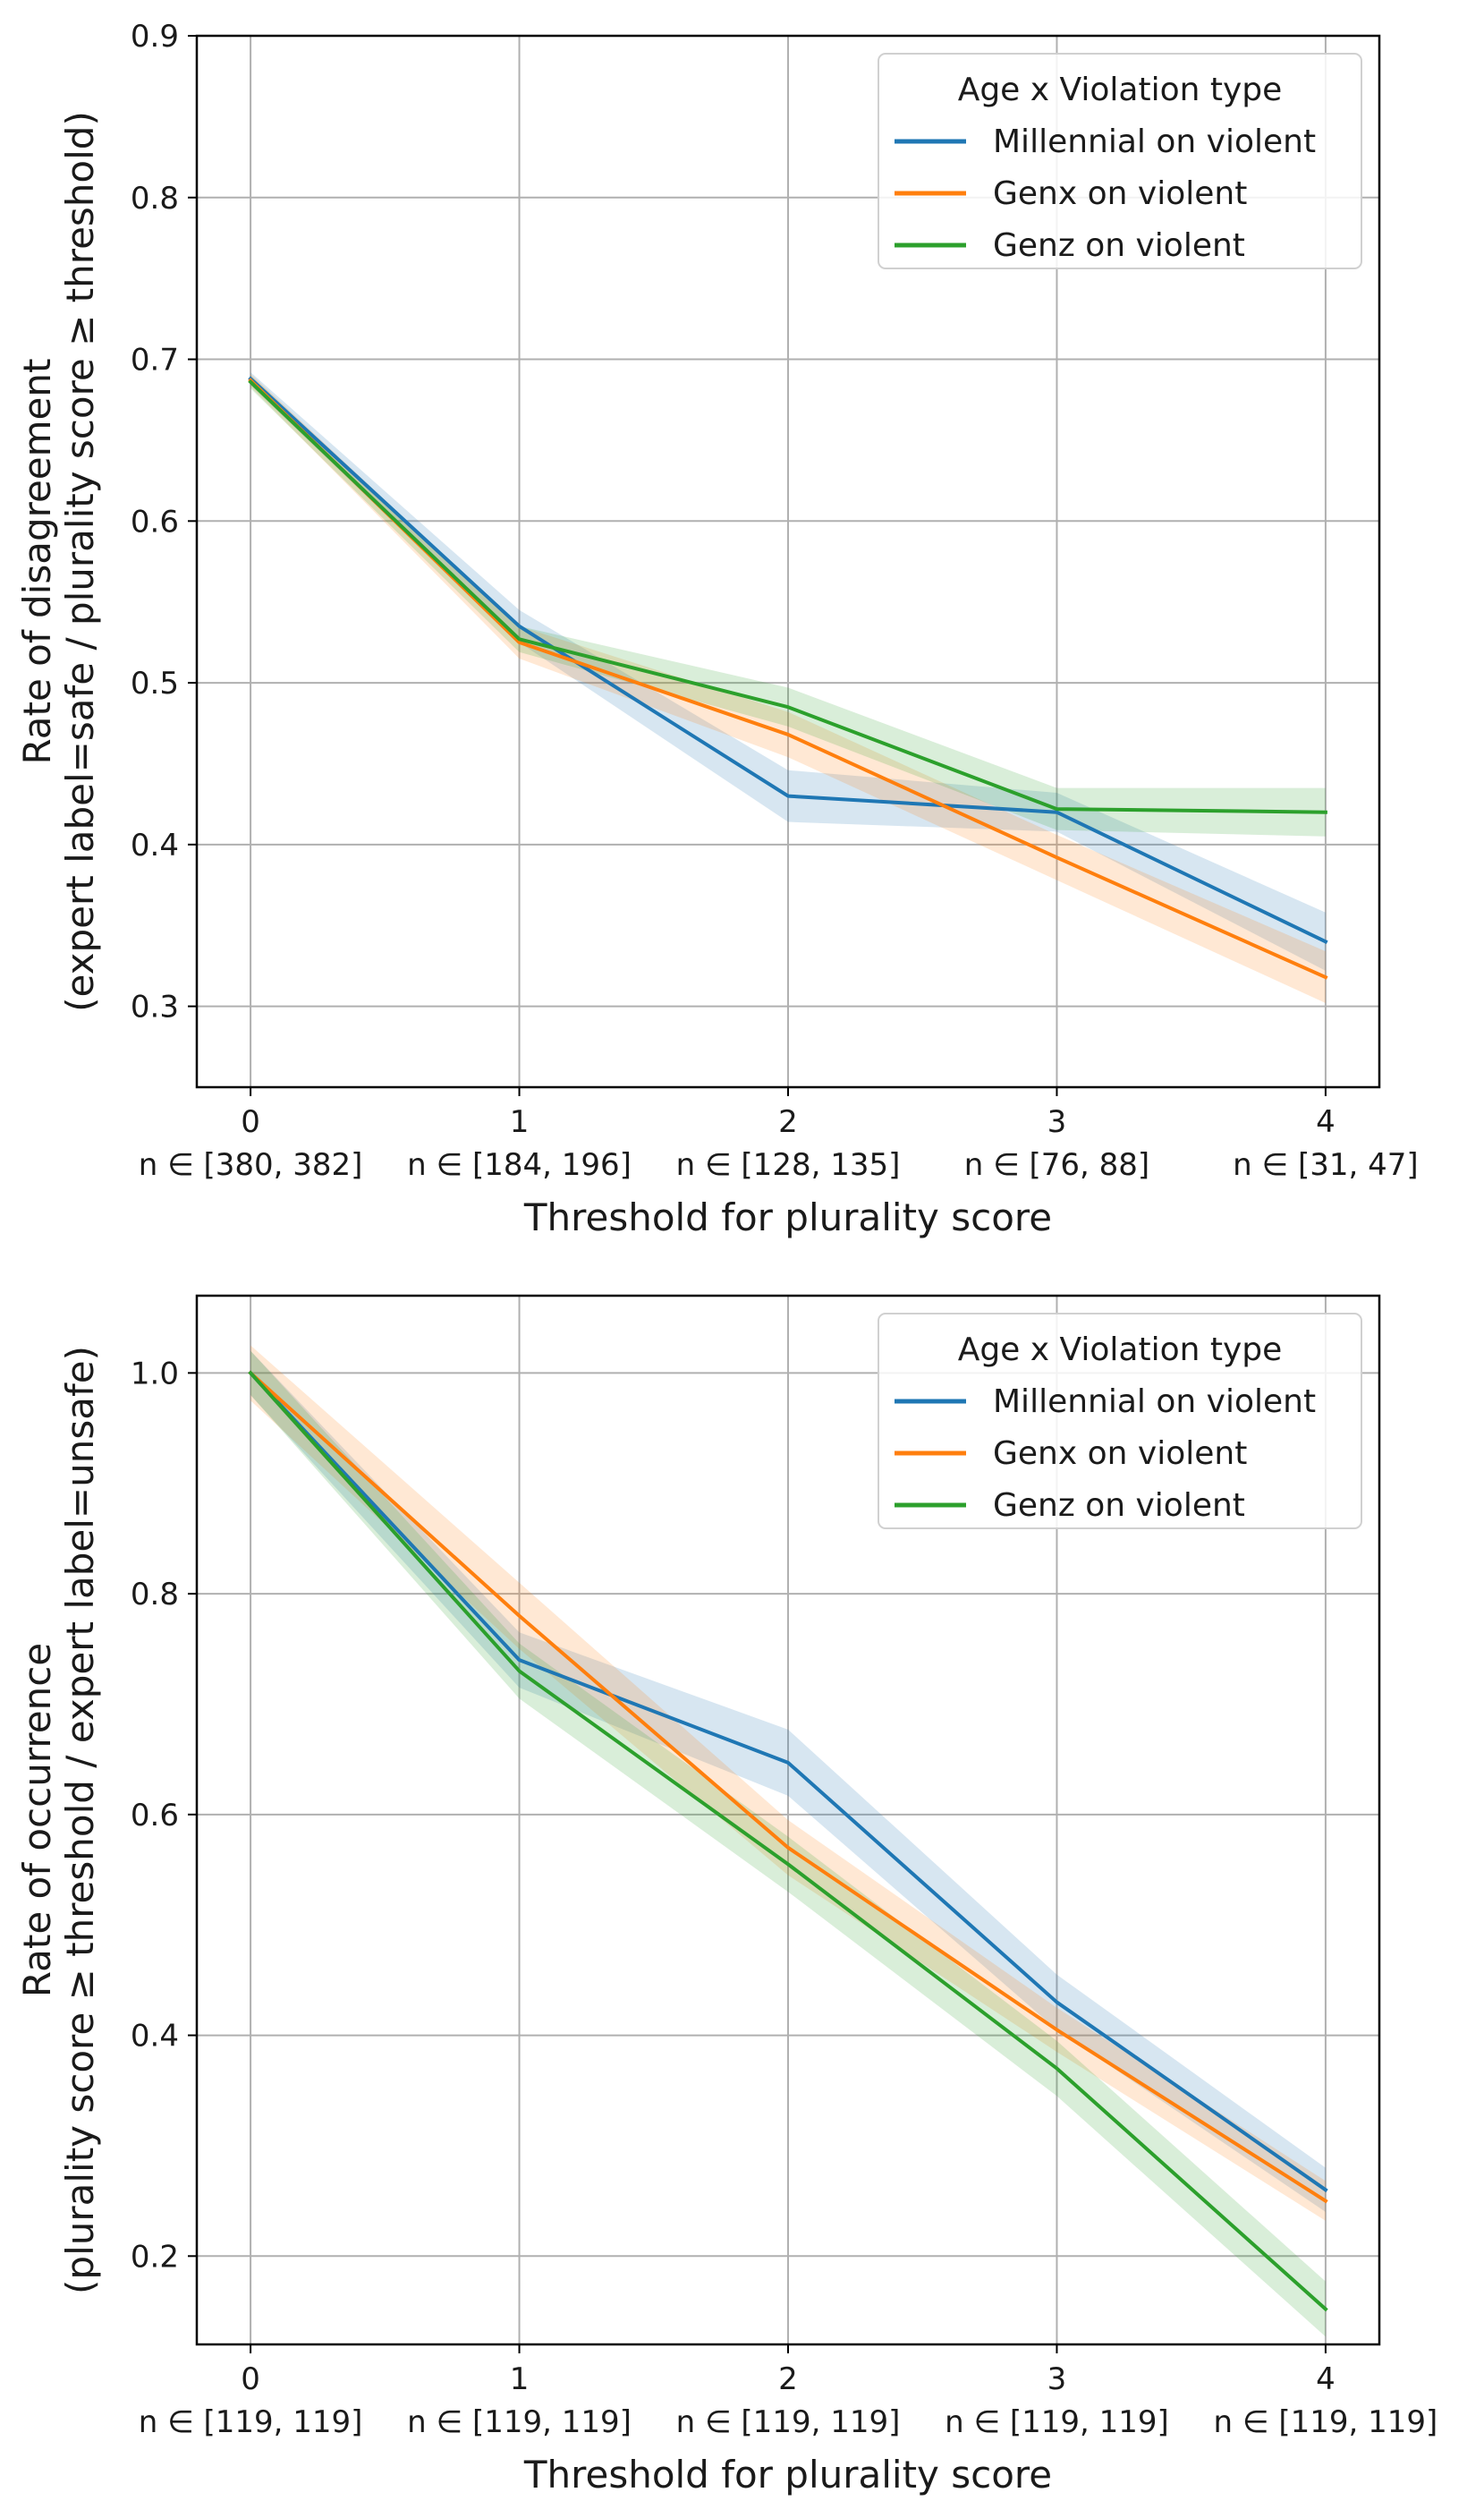 This screenshot has width=1484, height=2518. Describe the element at coordinates (1325, 1165) in the screenshot. I see `x-tick-sublabel: n ∈ [31, 47]` at that location.